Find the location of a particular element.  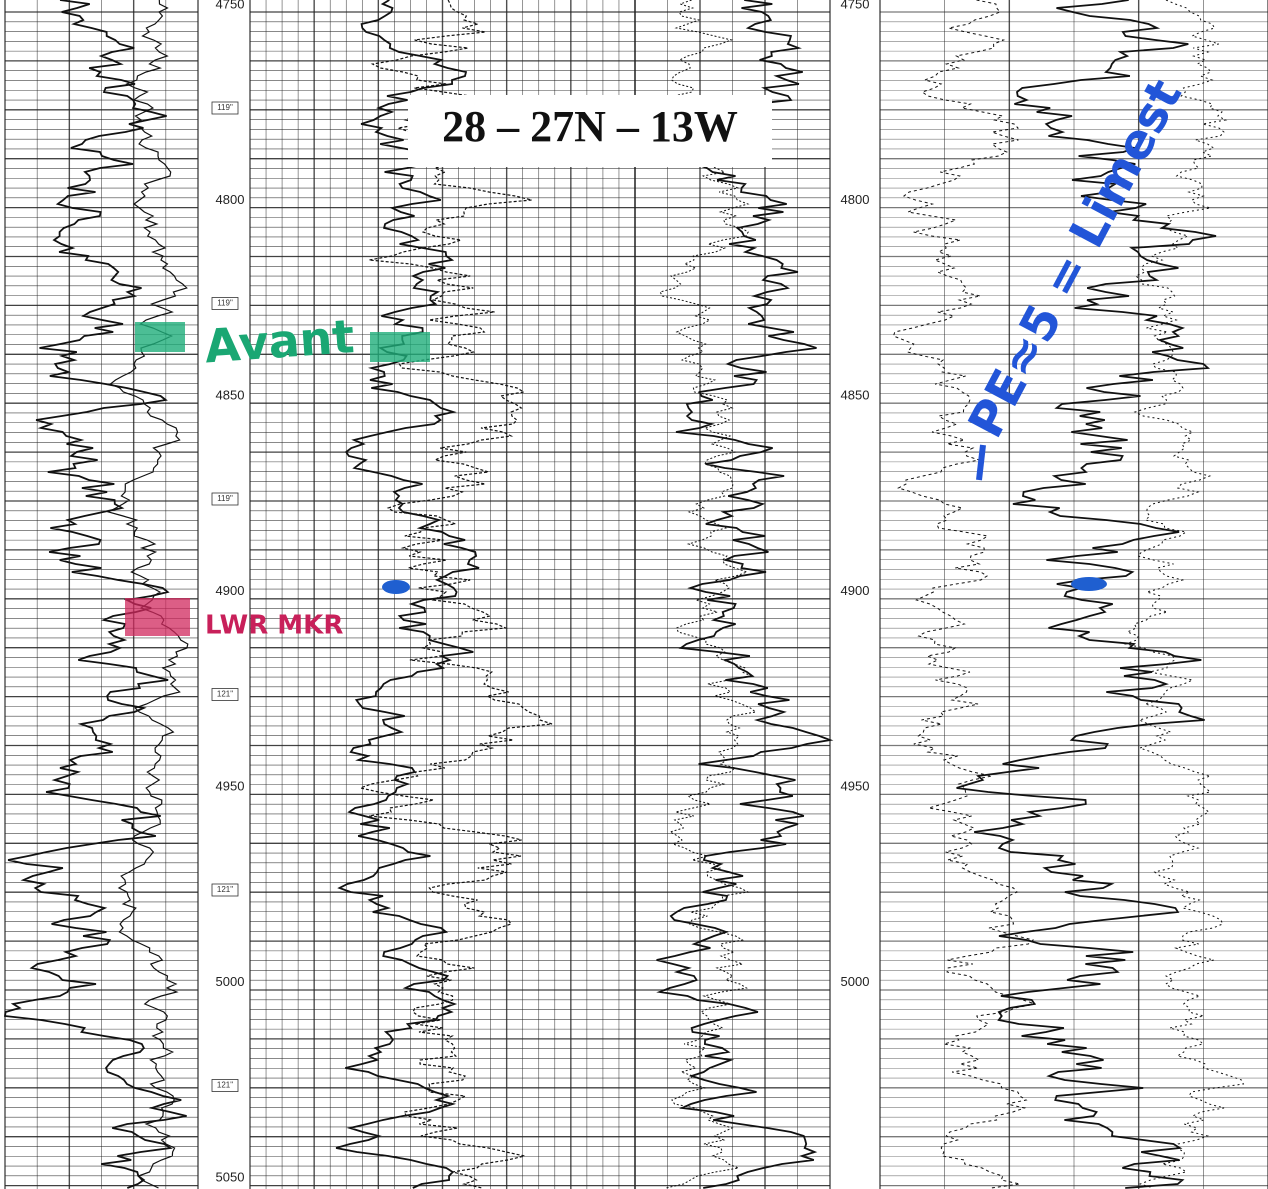

title-box is located at coordinates (590, 131).